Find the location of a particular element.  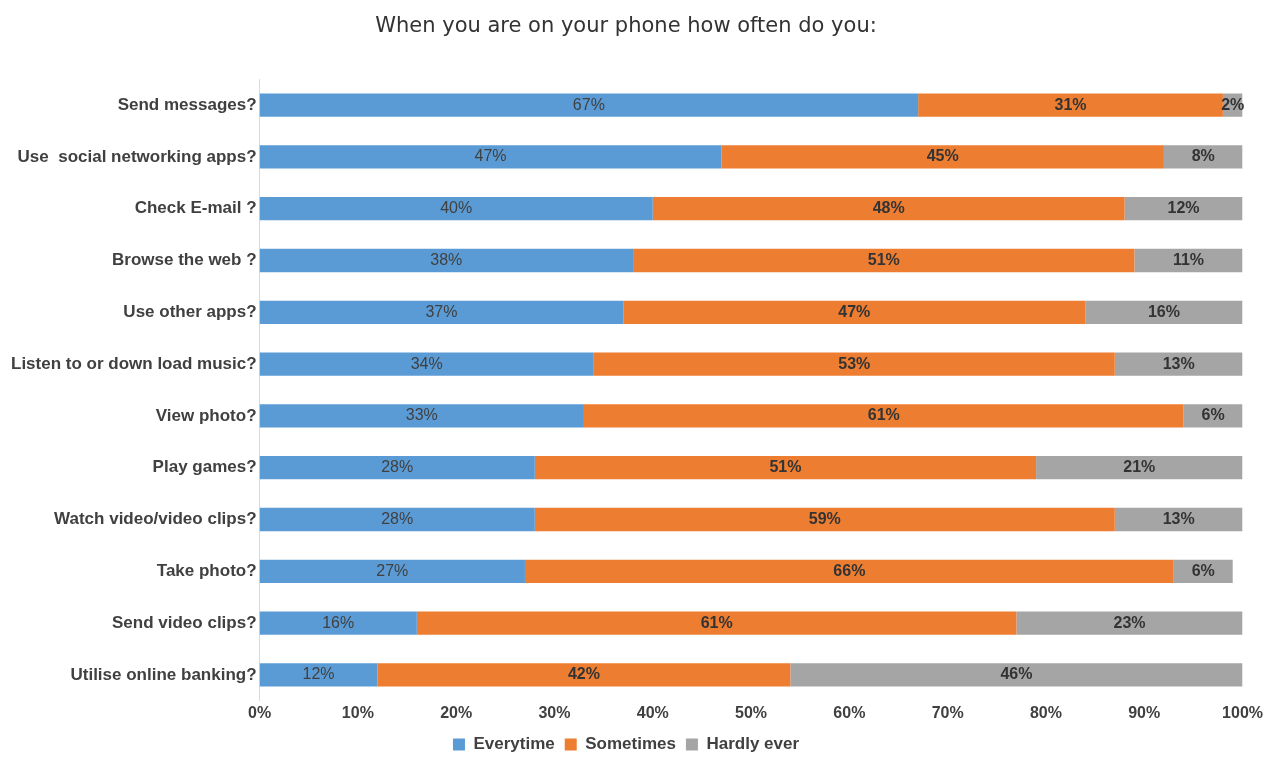

data-label: 37% is located at coordinates (441, 311).